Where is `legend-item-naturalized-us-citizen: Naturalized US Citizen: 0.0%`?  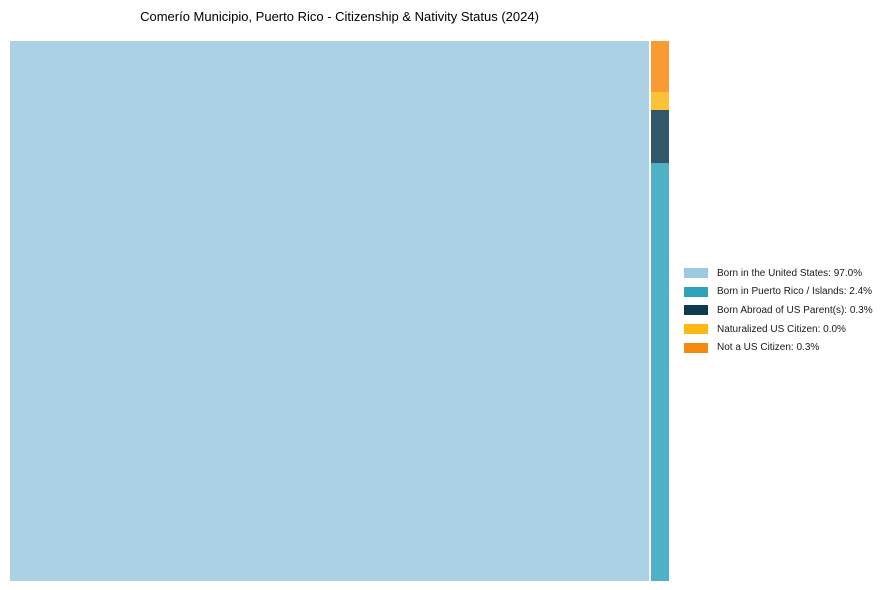 legend-item-naturalized-us-citizen: Naturalized US Citizen: 0.0% is located at coordinates (778, 329).